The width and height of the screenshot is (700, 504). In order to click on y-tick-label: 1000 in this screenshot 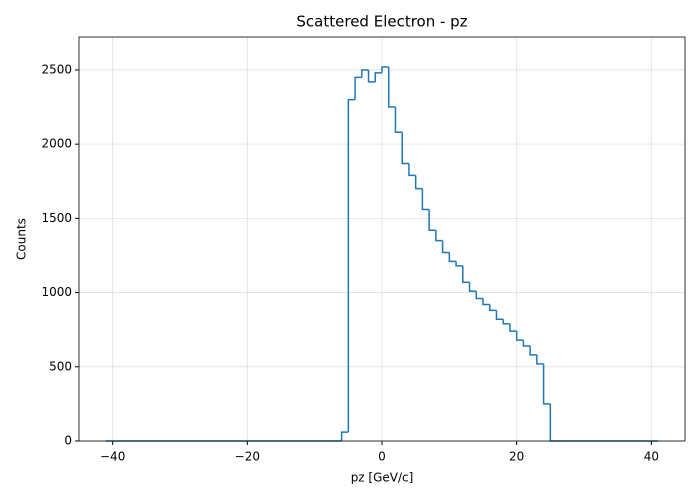, I will do `click(56, 292)`.